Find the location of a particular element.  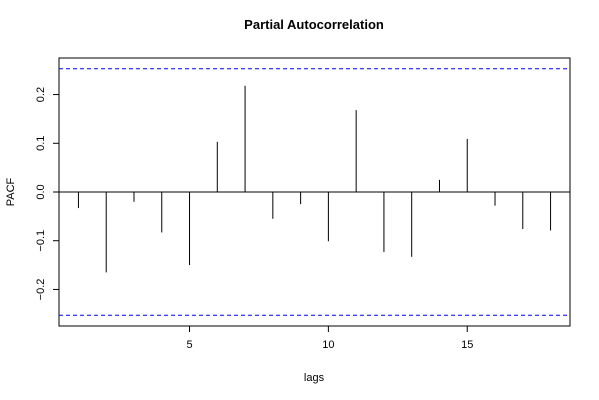

y-tick-label: −0.2 is located at coordinates (41, 290).